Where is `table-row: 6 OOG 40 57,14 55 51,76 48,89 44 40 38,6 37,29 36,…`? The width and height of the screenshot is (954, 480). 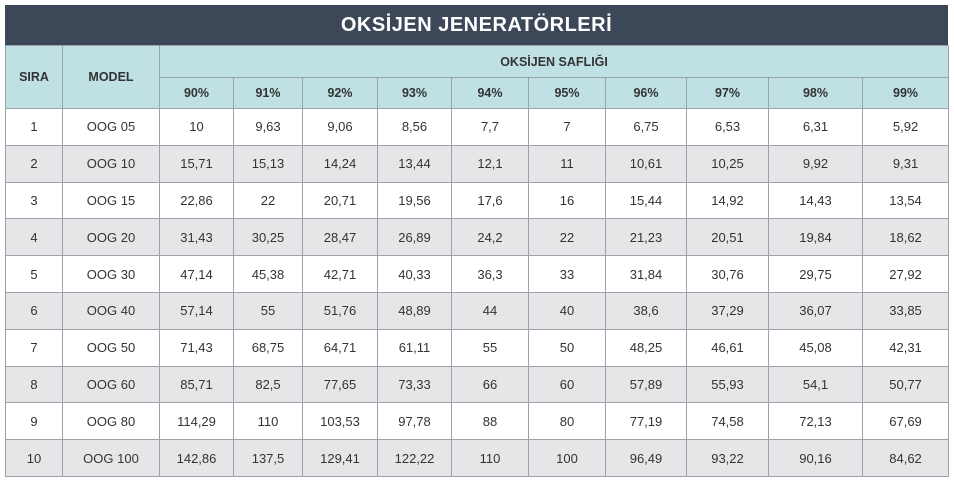 table-row: 6 OOG 40 57,14 55 51,76 48,89 44 40 38,6 37,29 36,… is located at coordinates (477, 310).